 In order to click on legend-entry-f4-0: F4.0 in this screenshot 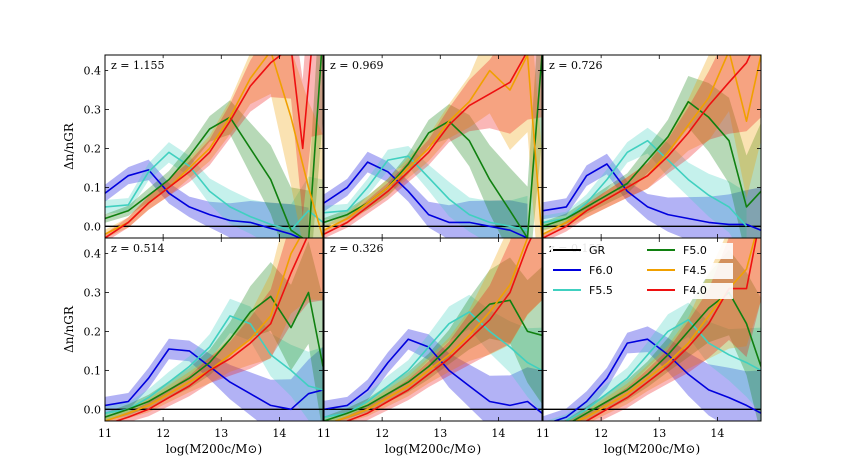, I will do `click(689, 291)`.